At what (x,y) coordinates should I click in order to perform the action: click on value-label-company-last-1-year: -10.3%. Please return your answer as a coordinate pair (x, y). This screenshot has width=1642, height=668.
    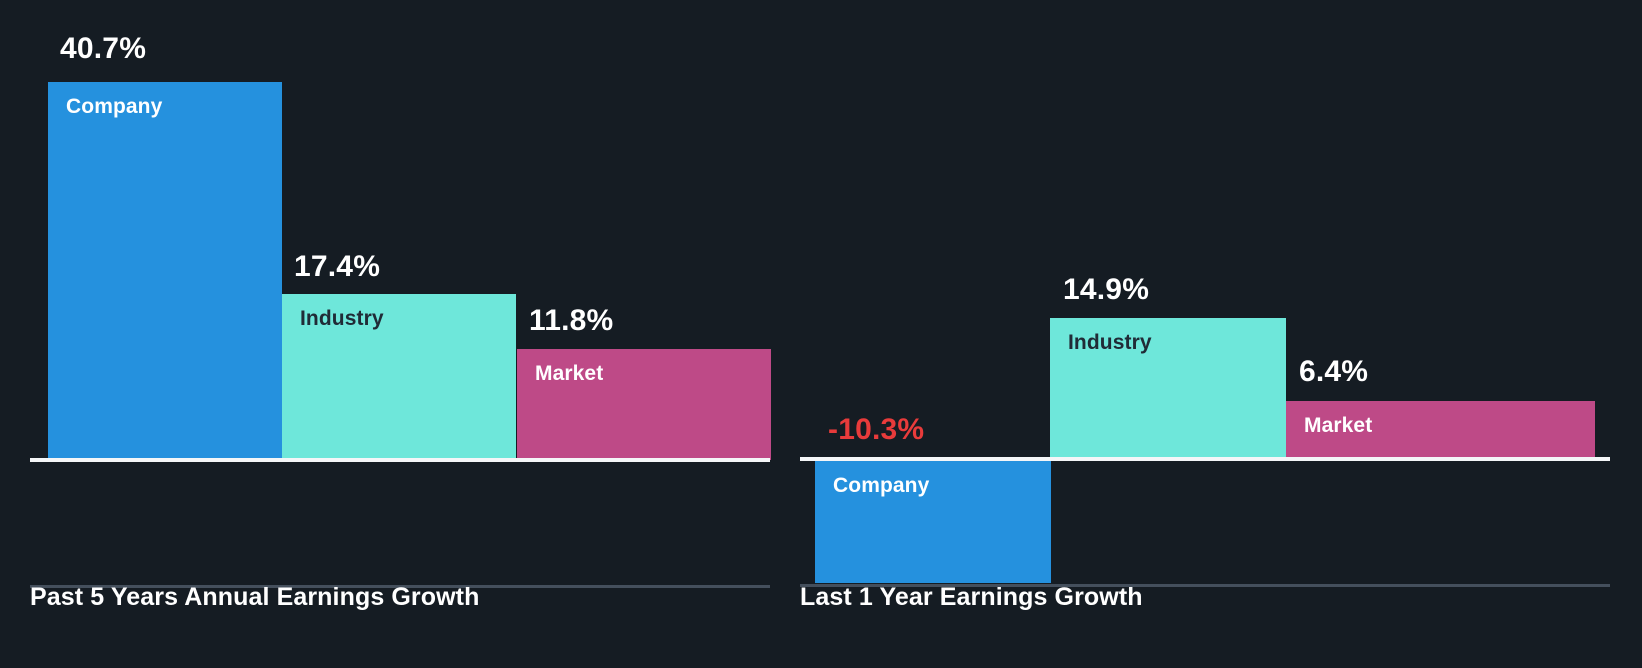
    Looking at the image, I should click on (876, 429).